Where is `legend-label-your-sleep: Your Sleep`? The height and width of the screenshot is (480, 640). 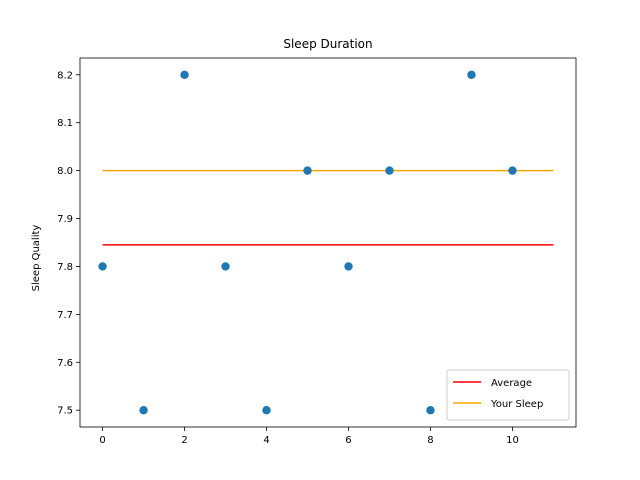
legend-label-your-sleep: Your Sleep is located at coordinates (516, 404).